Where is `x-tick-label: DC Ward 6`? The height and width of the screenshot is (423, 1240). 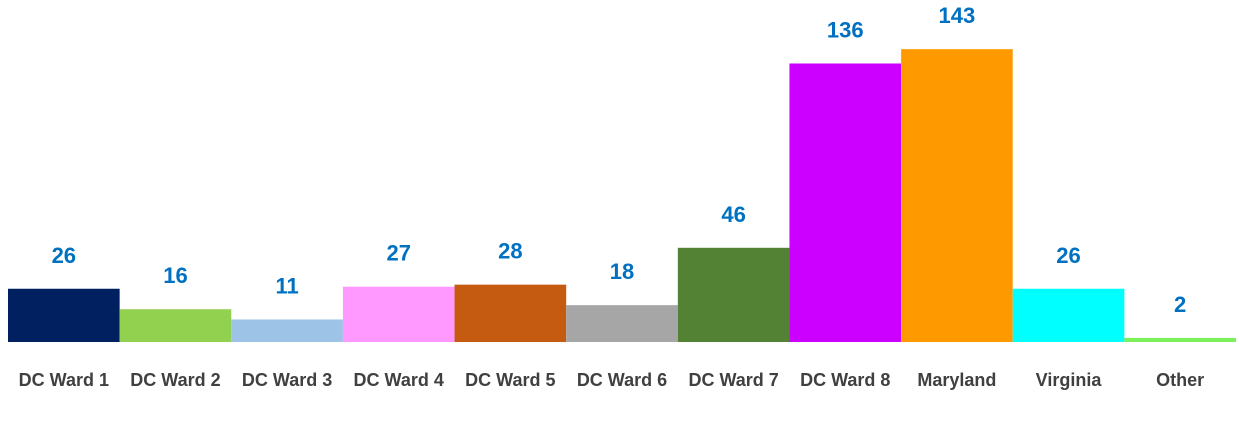 x-tick-label: DC Ward 6 is located at coordinates (622, 380).